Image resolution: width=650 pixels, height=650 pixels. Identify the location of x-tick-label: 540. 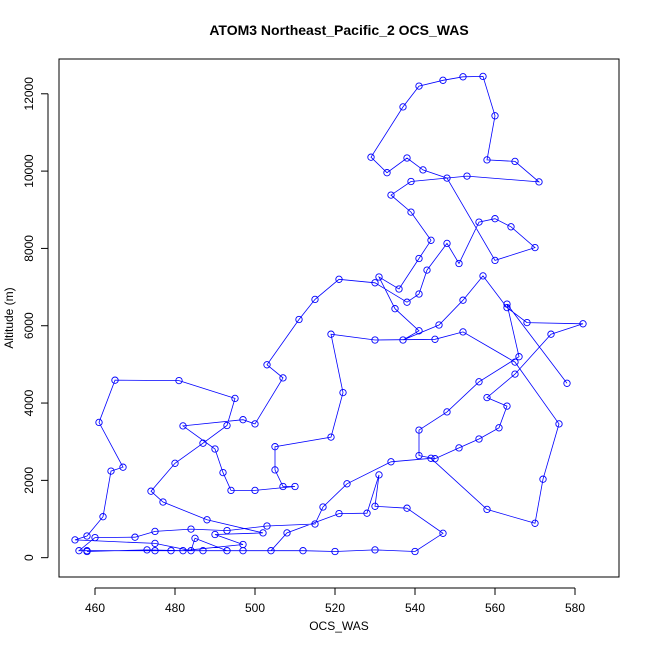
(415, 608).